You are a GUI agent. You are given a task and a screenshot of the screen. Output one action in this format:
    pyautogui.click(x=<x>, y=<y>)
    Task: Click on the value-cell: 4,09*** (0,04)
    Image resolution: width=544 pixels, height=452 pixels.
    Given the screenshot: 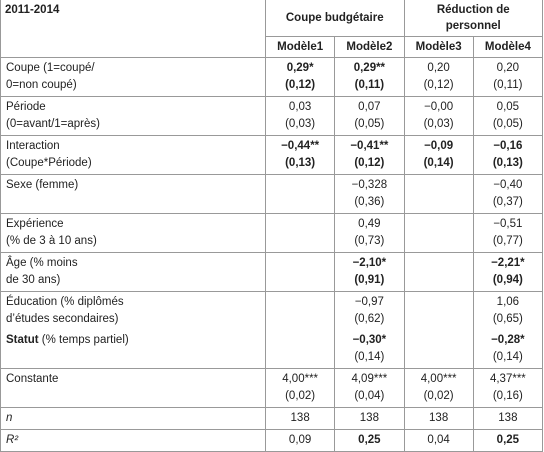 What is the action you would take?
    pyautogui.click(x=369, y=388)
    